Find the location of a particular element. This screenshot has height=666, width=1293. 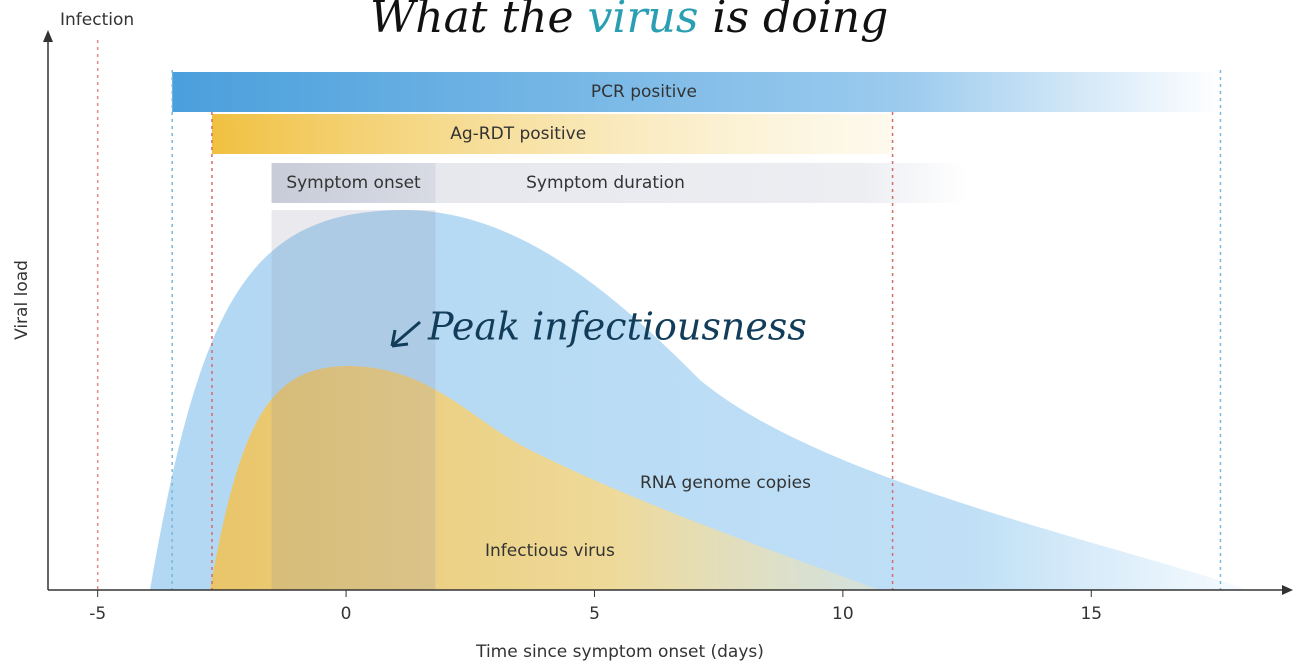

title: What the virus is doing is located at coordinates (629, 21).